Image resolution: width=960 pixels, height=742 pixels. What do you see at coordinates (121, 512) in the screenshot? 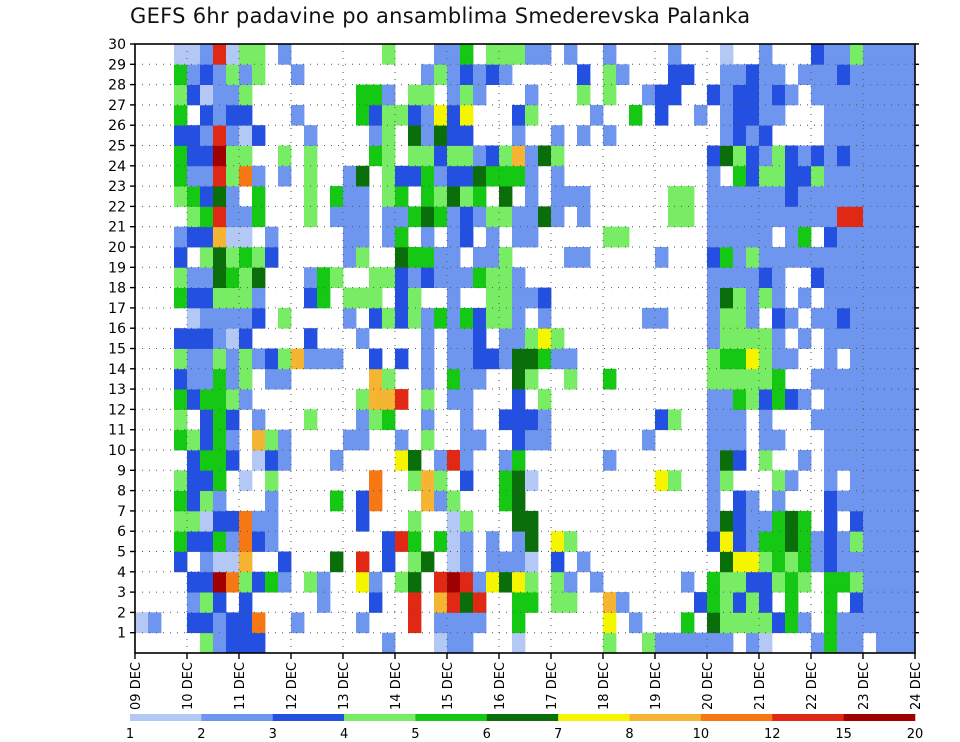
I see `y-tick-label: 7` at bounding box center [121, 512].